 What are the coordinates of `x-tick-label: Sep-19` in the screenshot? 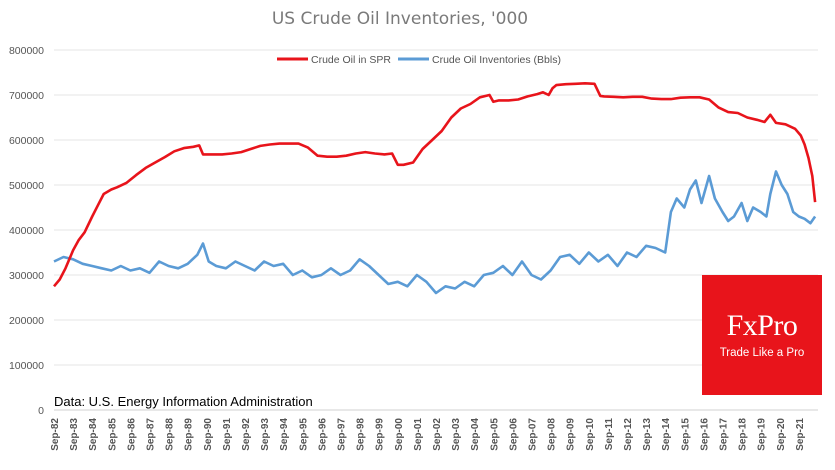 It's located at (762, 434).